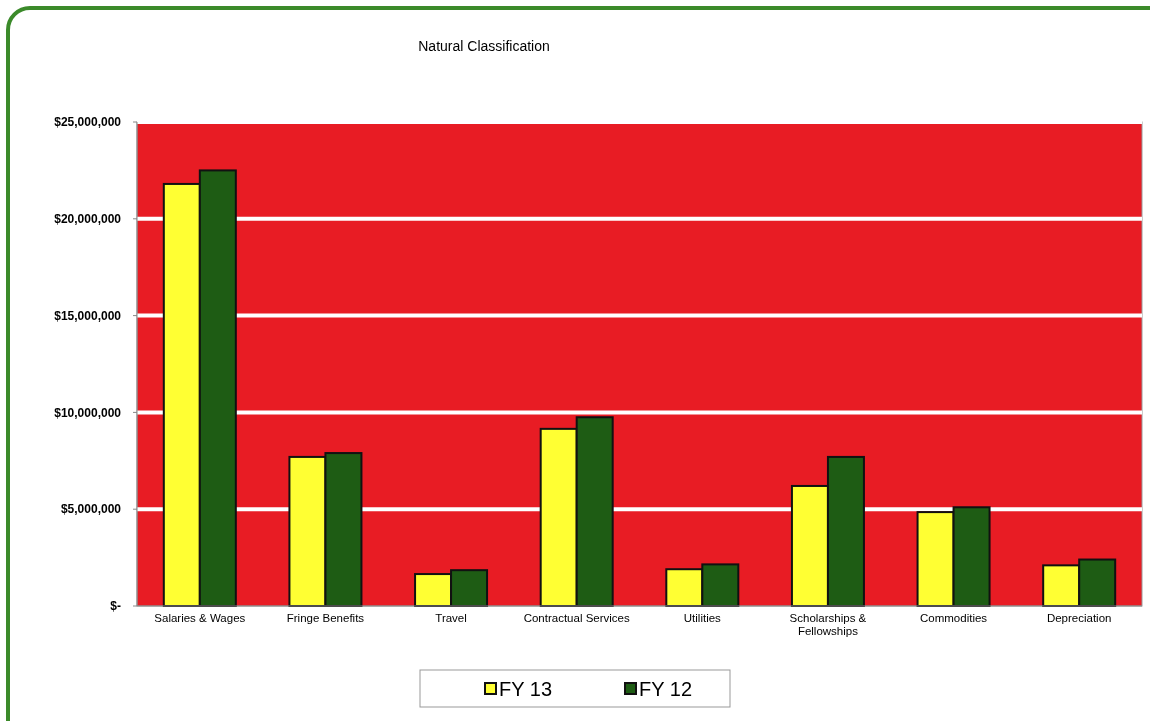 This screenshot has width=1150, height=721. Describe the element at coordinates (1079, 618) in the screenshot. I see `x-tick-label: Depreciation` at that location.